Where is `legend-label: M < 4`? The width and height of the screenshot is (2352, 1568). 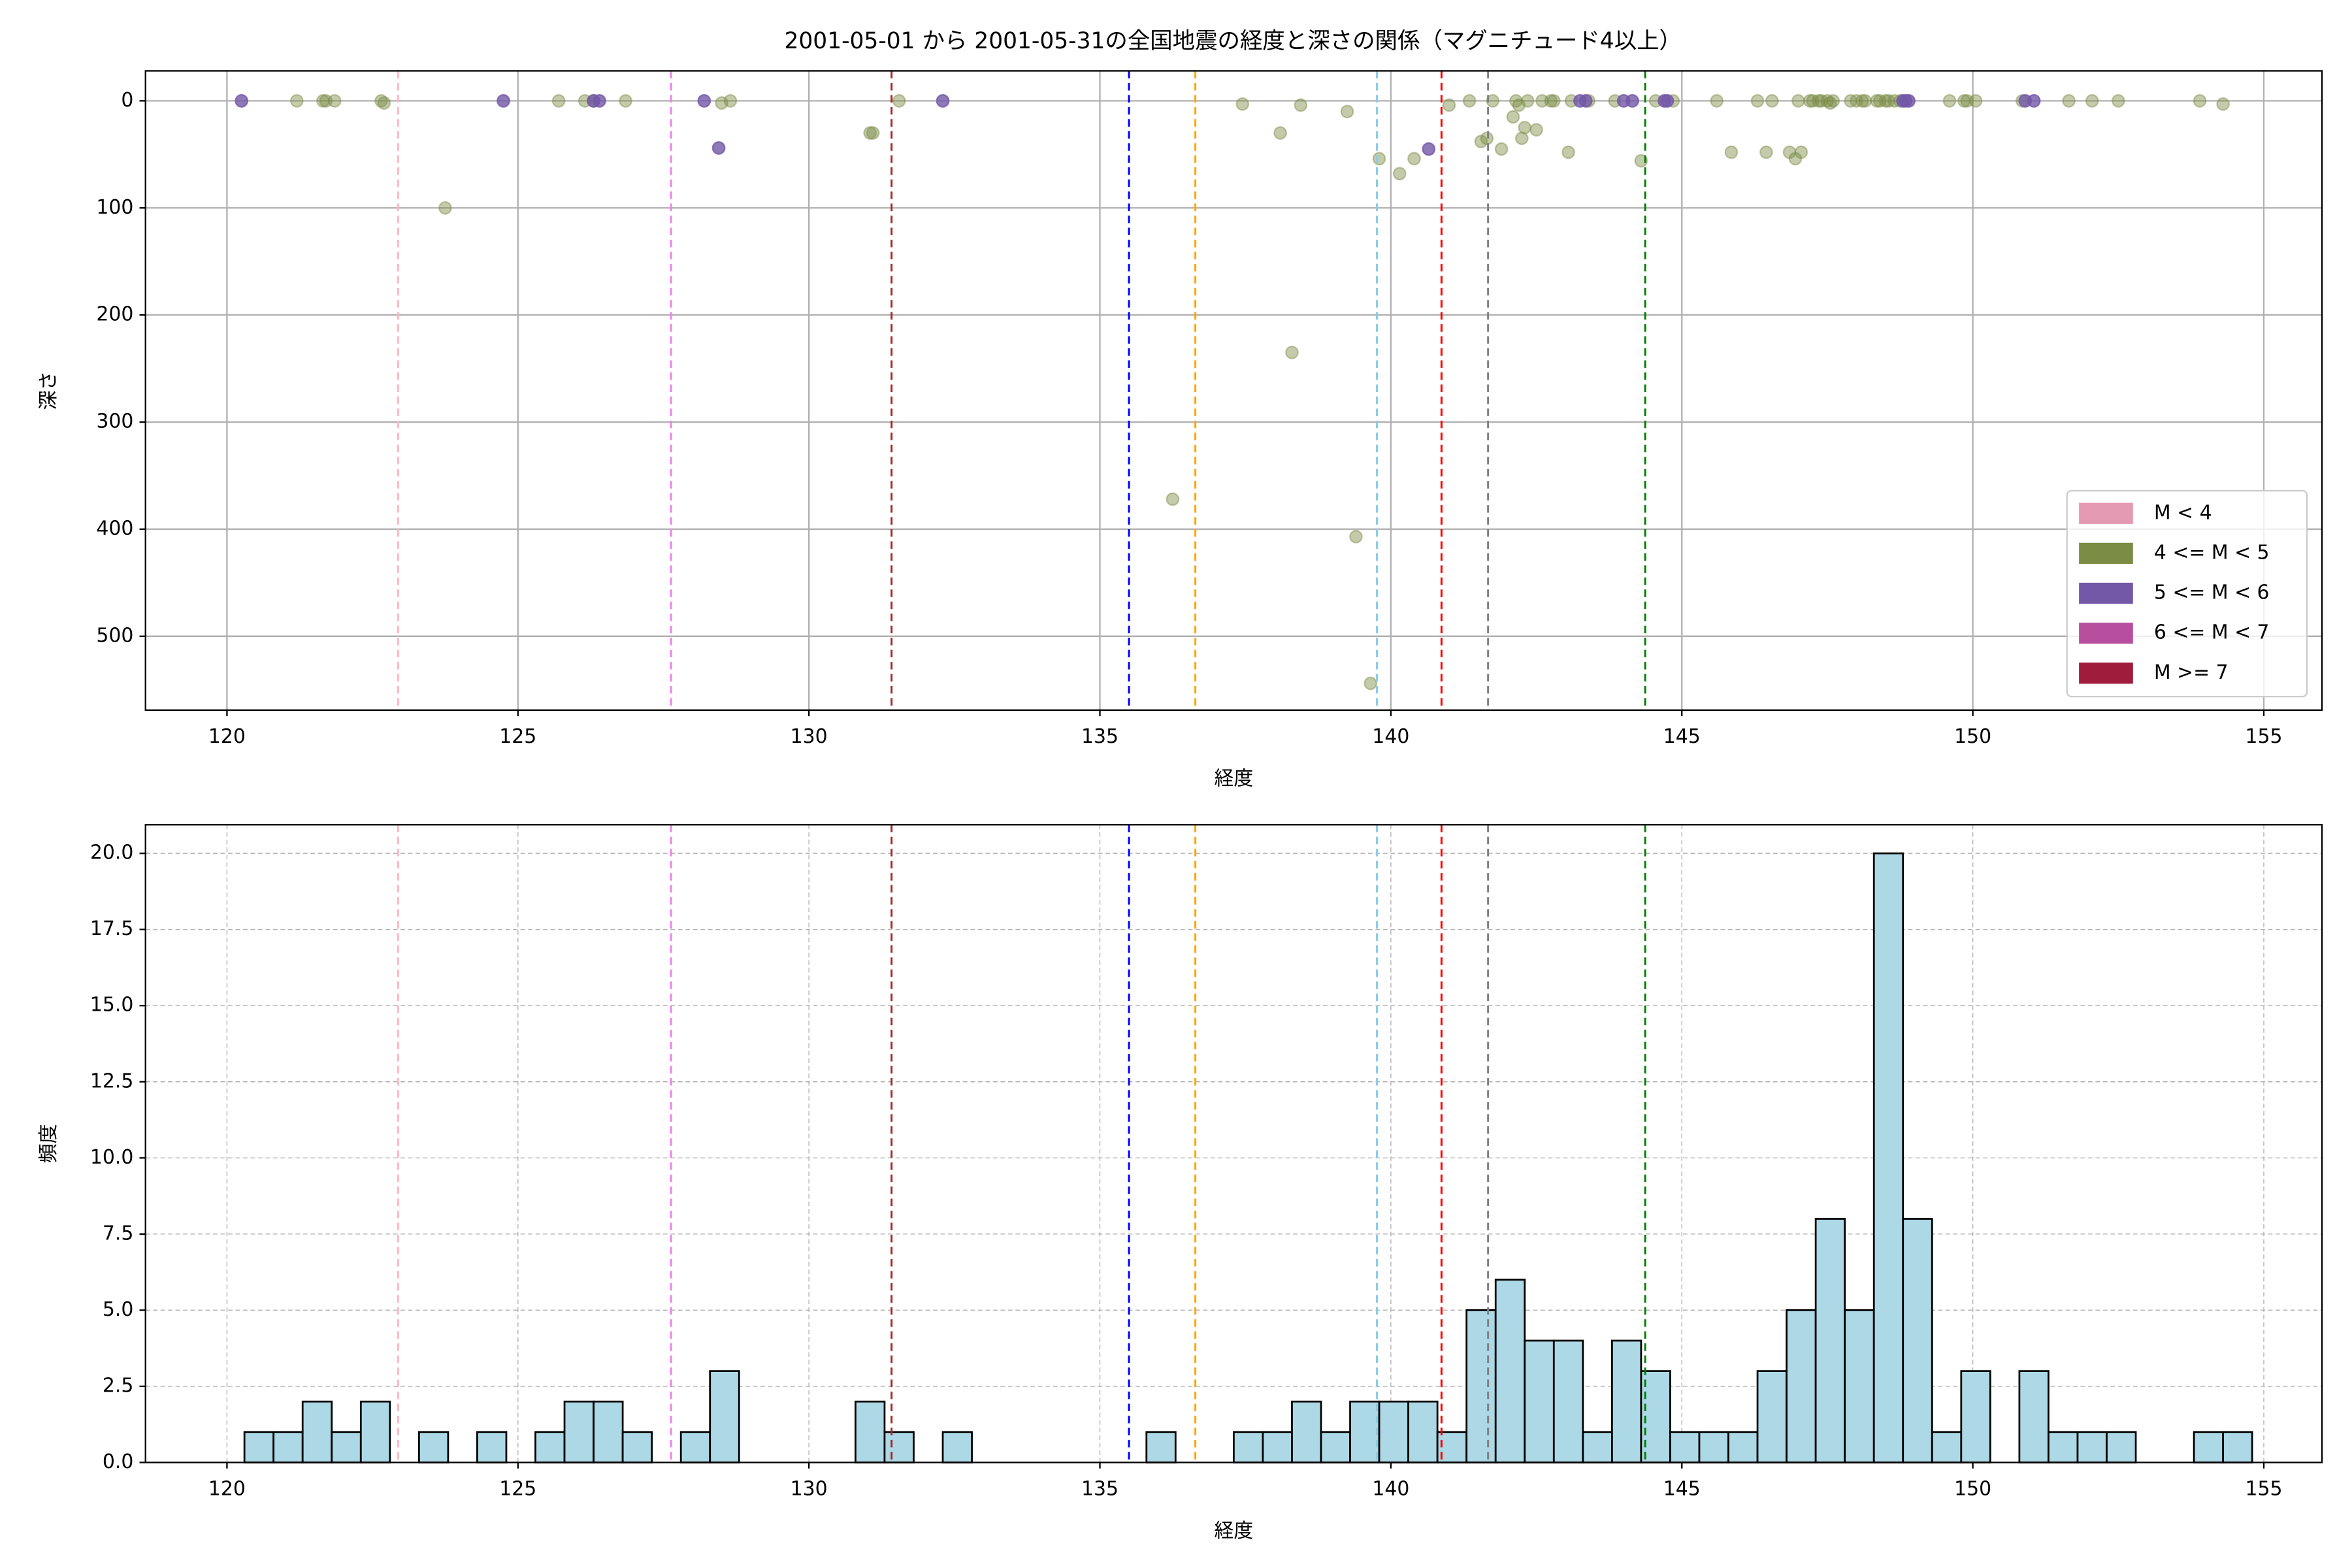
legend-label: M < 4 is located at coordinates (2183, 512).